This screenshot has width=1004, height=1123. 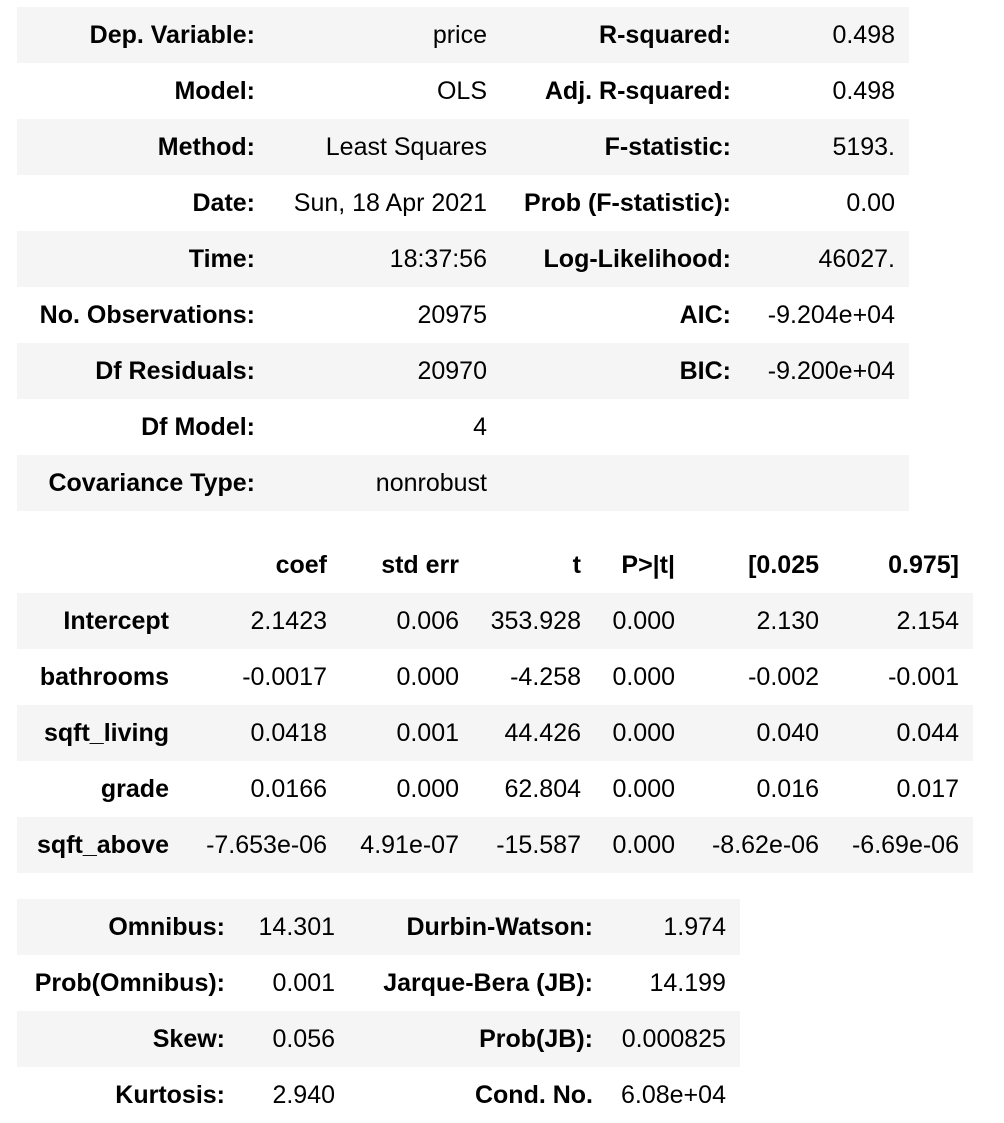 I want to click on header-cell-coef: coef, so click(x=301, y=564).